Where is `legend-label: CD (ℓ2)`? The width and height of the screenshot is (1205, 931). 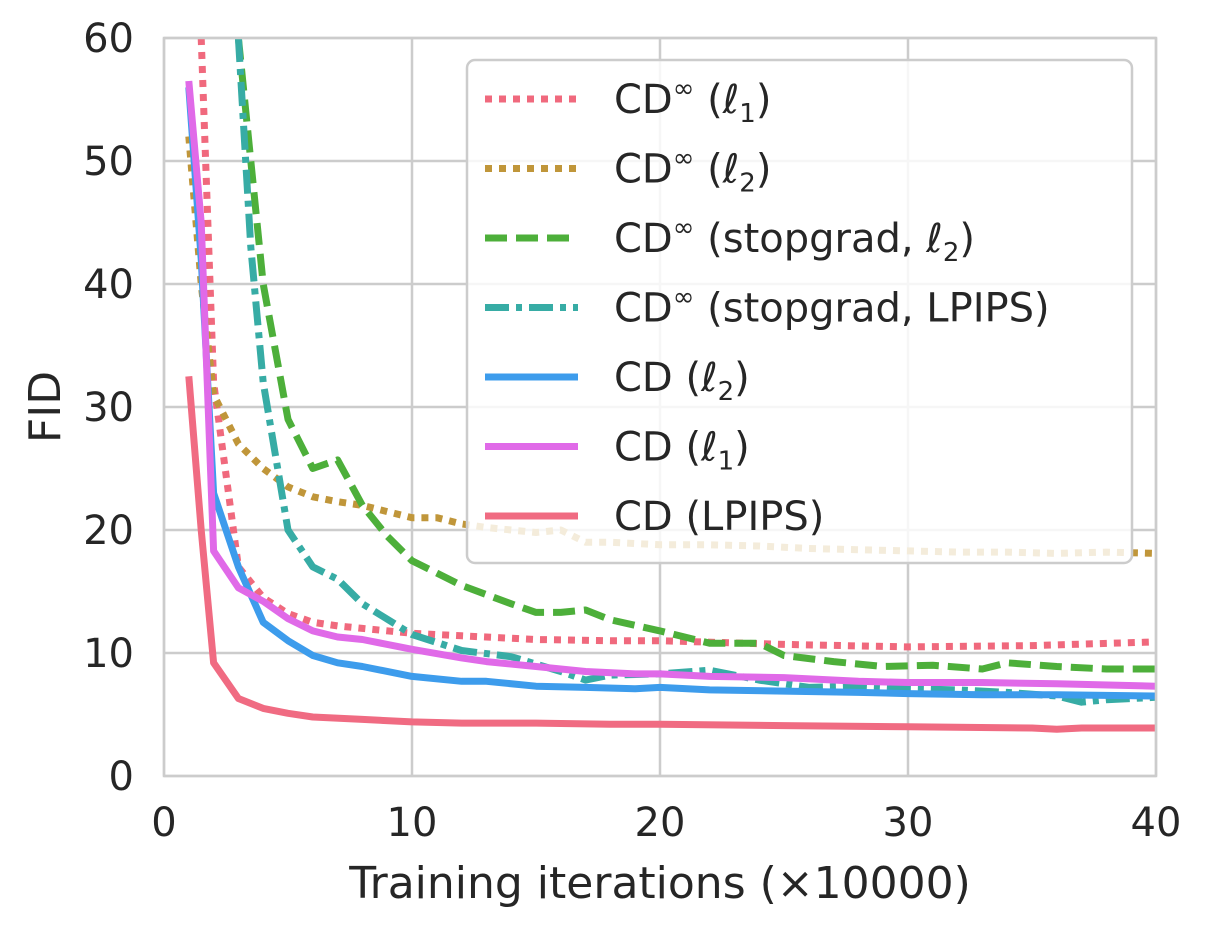 legend-label: CD (ℓ2) is located at coordinates (682, 381).